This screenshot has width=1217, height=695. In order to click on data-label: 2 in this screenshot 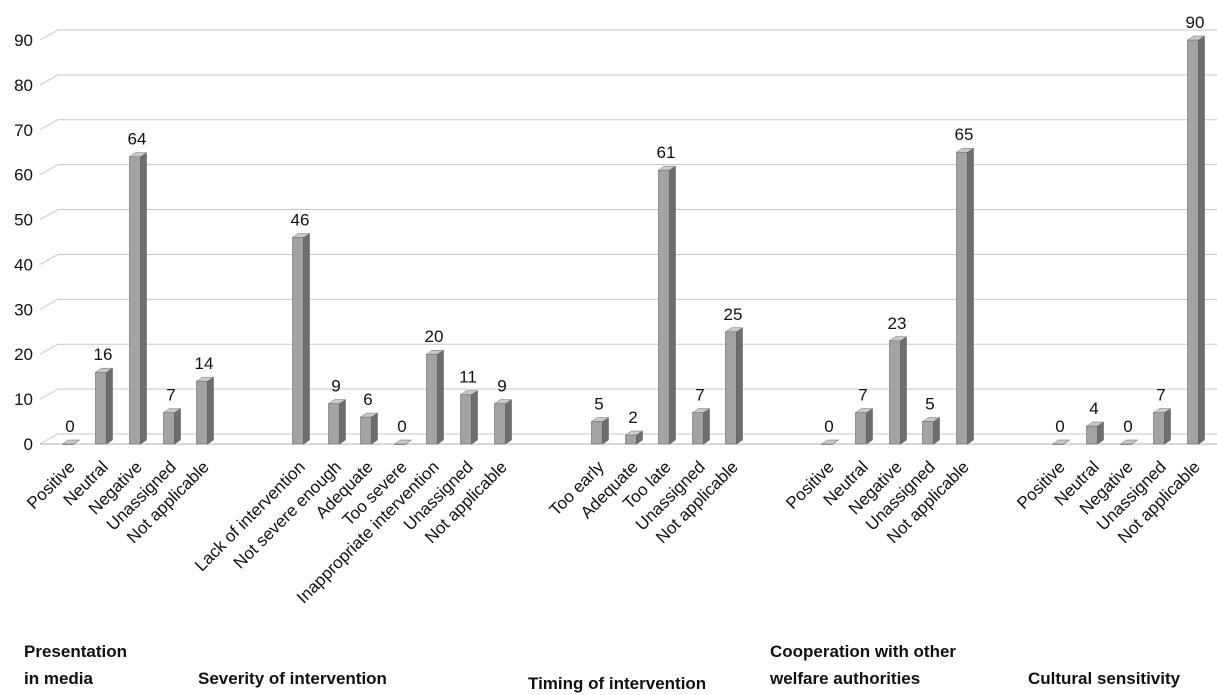, I will do `click(632, 417)`.